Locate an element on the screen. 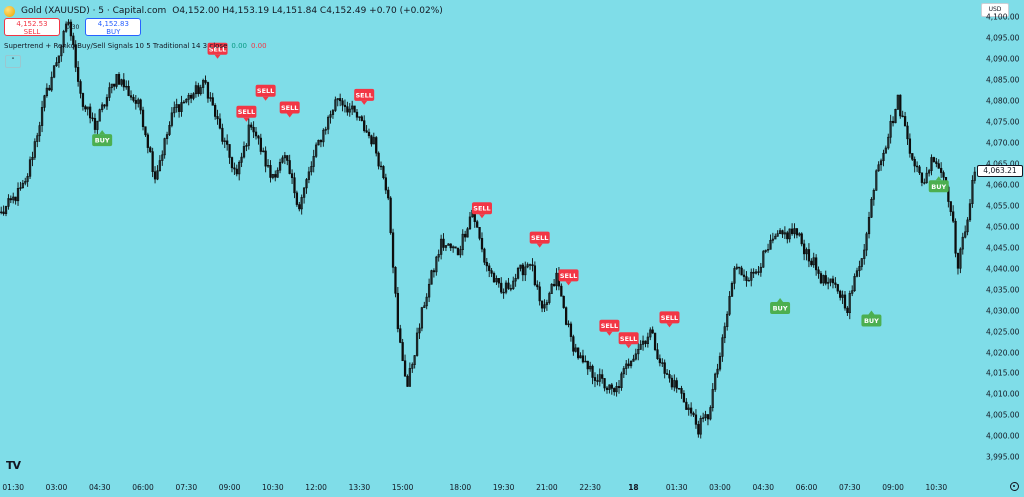 The width and height of the screenshot is (1024, 497). signal-box is located at coordinates (871, 320).